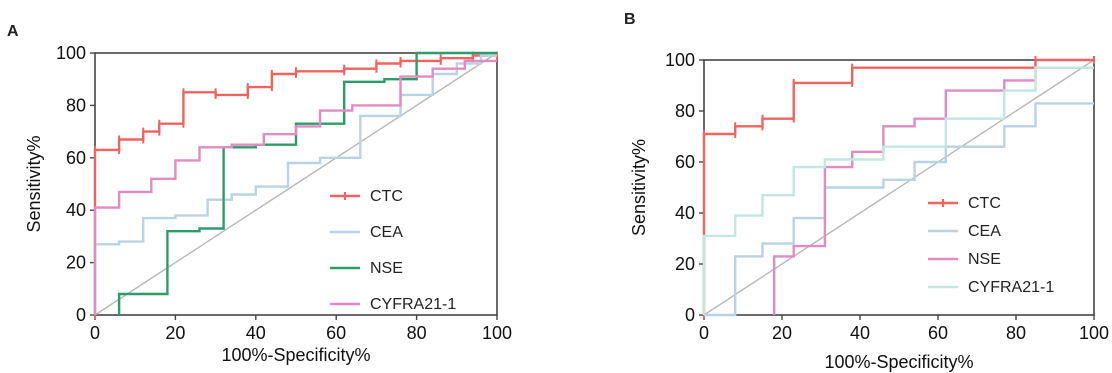 This screenshot has width=1112, height=373. What do you see at coordinates (630, 19) in the screenshot?
I see `panel-label: B` at bounding box center [630, 19].